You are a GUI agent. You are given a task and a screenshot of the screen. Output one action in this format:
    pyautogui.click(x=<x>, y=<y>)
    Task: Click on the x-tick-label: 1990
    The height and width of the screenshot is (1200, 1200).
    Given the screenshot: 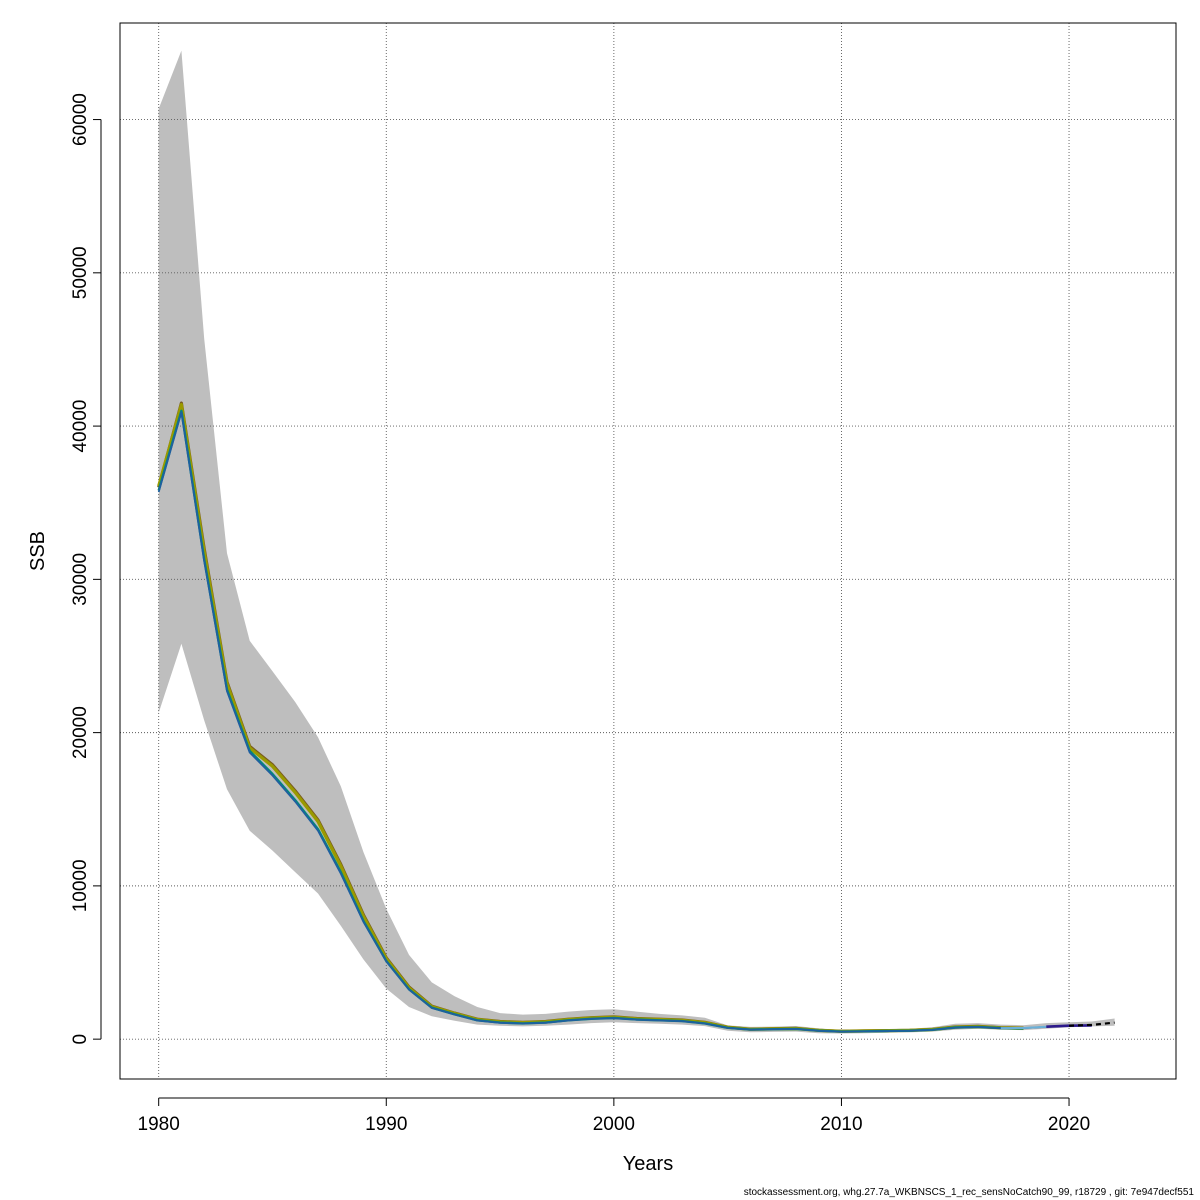 What is the action you would take?
    pyautogui.click(x=386, y=1124)
    